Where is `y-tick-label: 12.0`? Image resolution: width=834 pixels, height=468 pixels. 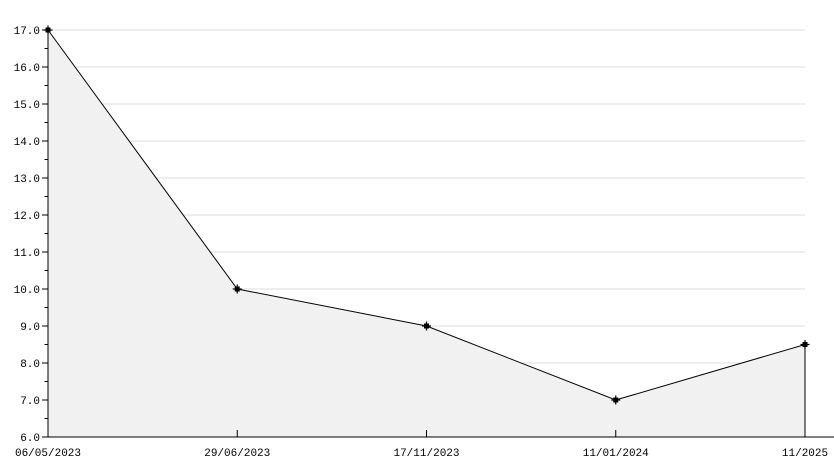 y-tick-label: 12.0 is located at coordinates (27, 217).